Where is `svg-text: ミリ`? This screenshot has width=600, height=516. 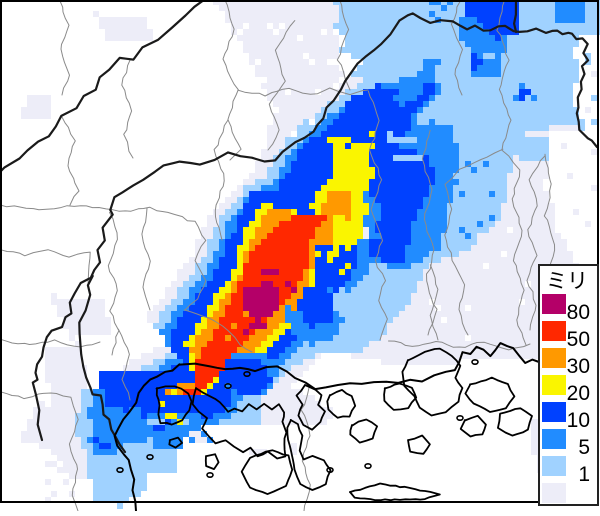
svg-text: ミリ is located at coordinates (567, 281).